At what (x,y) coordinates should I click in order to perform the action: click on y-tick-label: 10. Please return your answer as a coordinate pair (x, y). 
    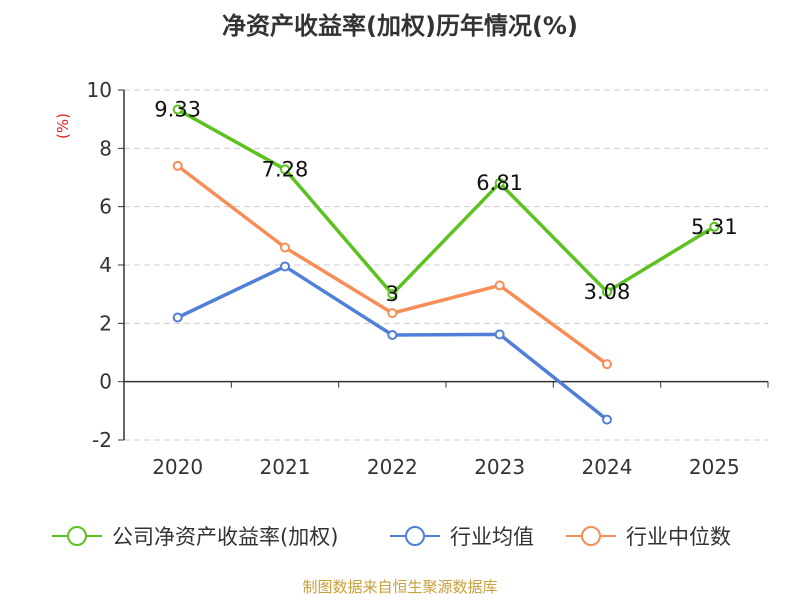
    Looking at the image, I should click on (99, 90).